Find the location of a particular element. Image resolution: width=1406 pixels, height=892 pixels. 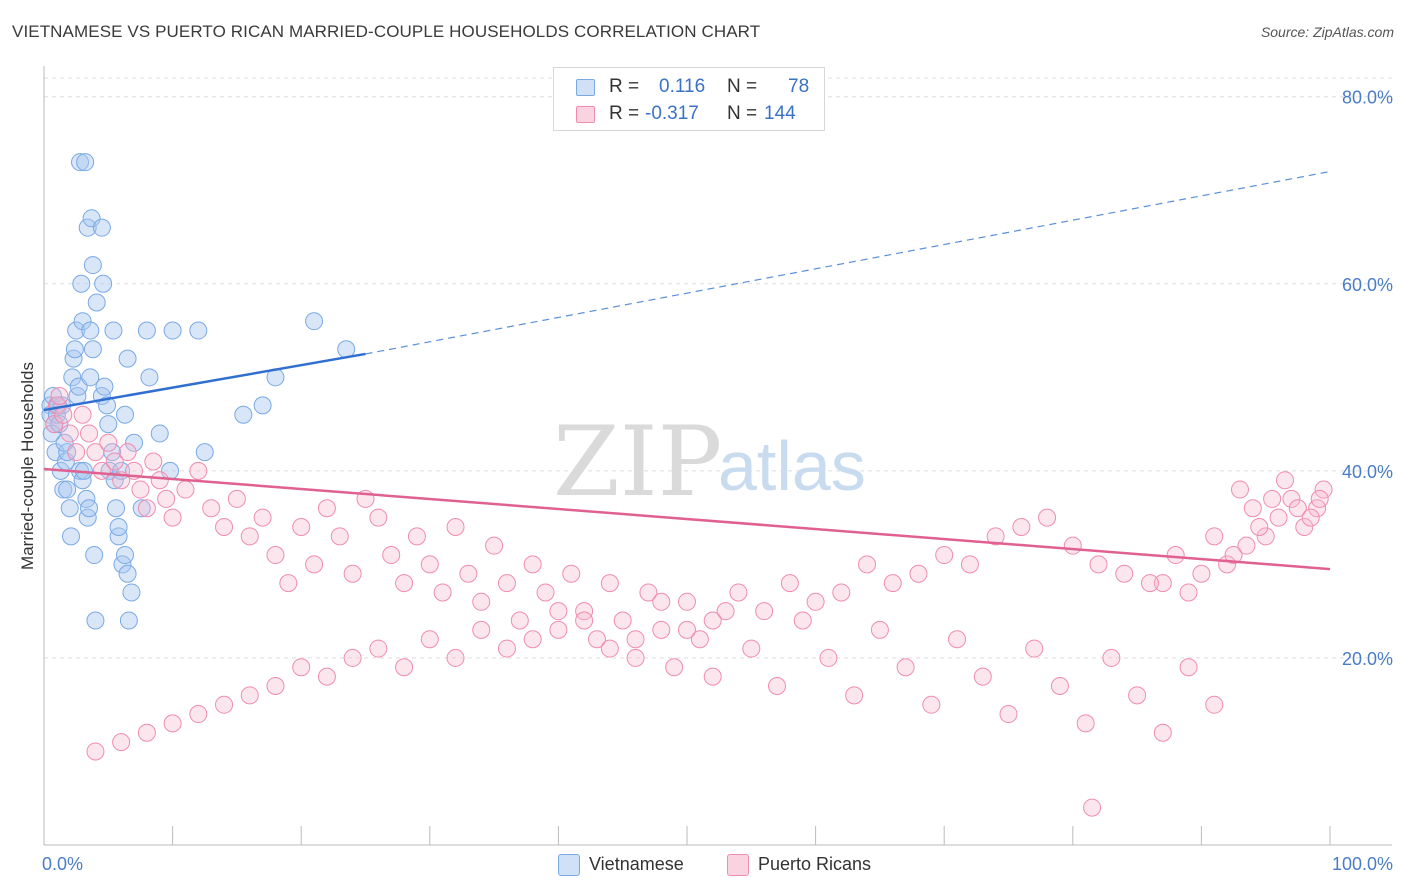

legend-swatch-puerto-ricans is located at coordinates (585, 114).